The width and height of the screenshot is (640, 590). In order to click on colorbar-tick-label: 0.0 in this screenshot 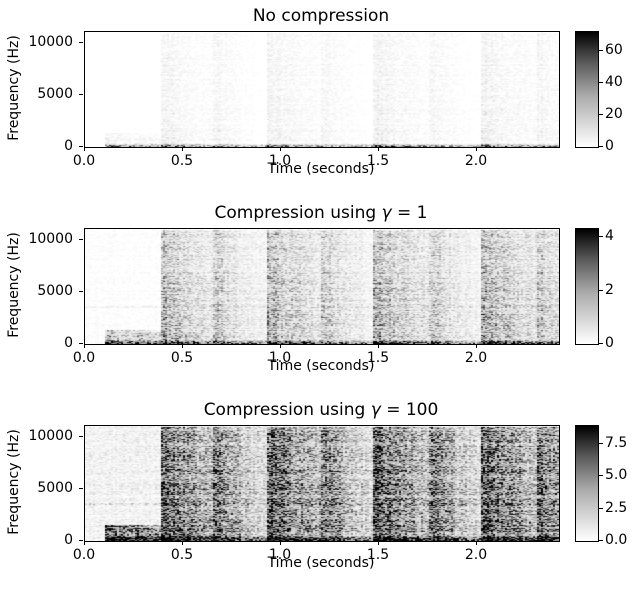, I will do `click(616, 540)`.